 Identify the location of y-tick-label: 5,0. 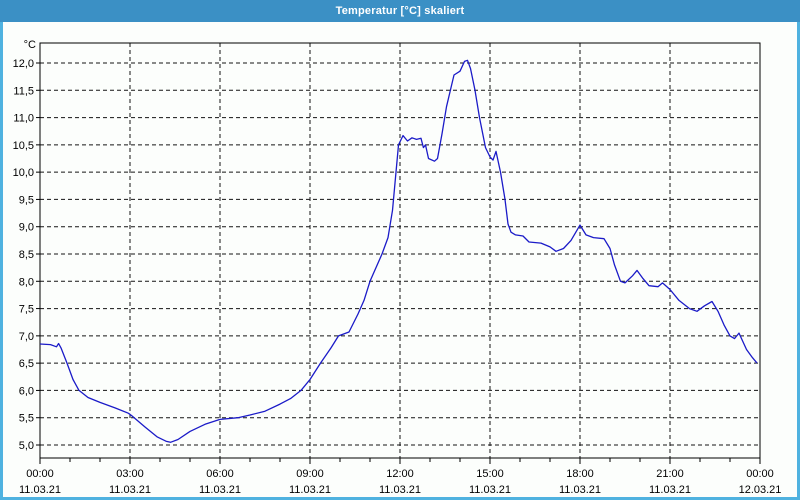
(26, 446).